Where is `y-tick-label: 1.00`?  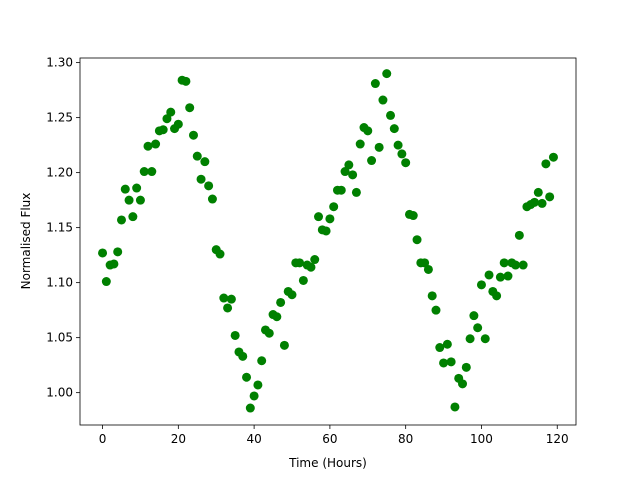
y-tick-label: 1.00 is located at coordinates (59, 393).